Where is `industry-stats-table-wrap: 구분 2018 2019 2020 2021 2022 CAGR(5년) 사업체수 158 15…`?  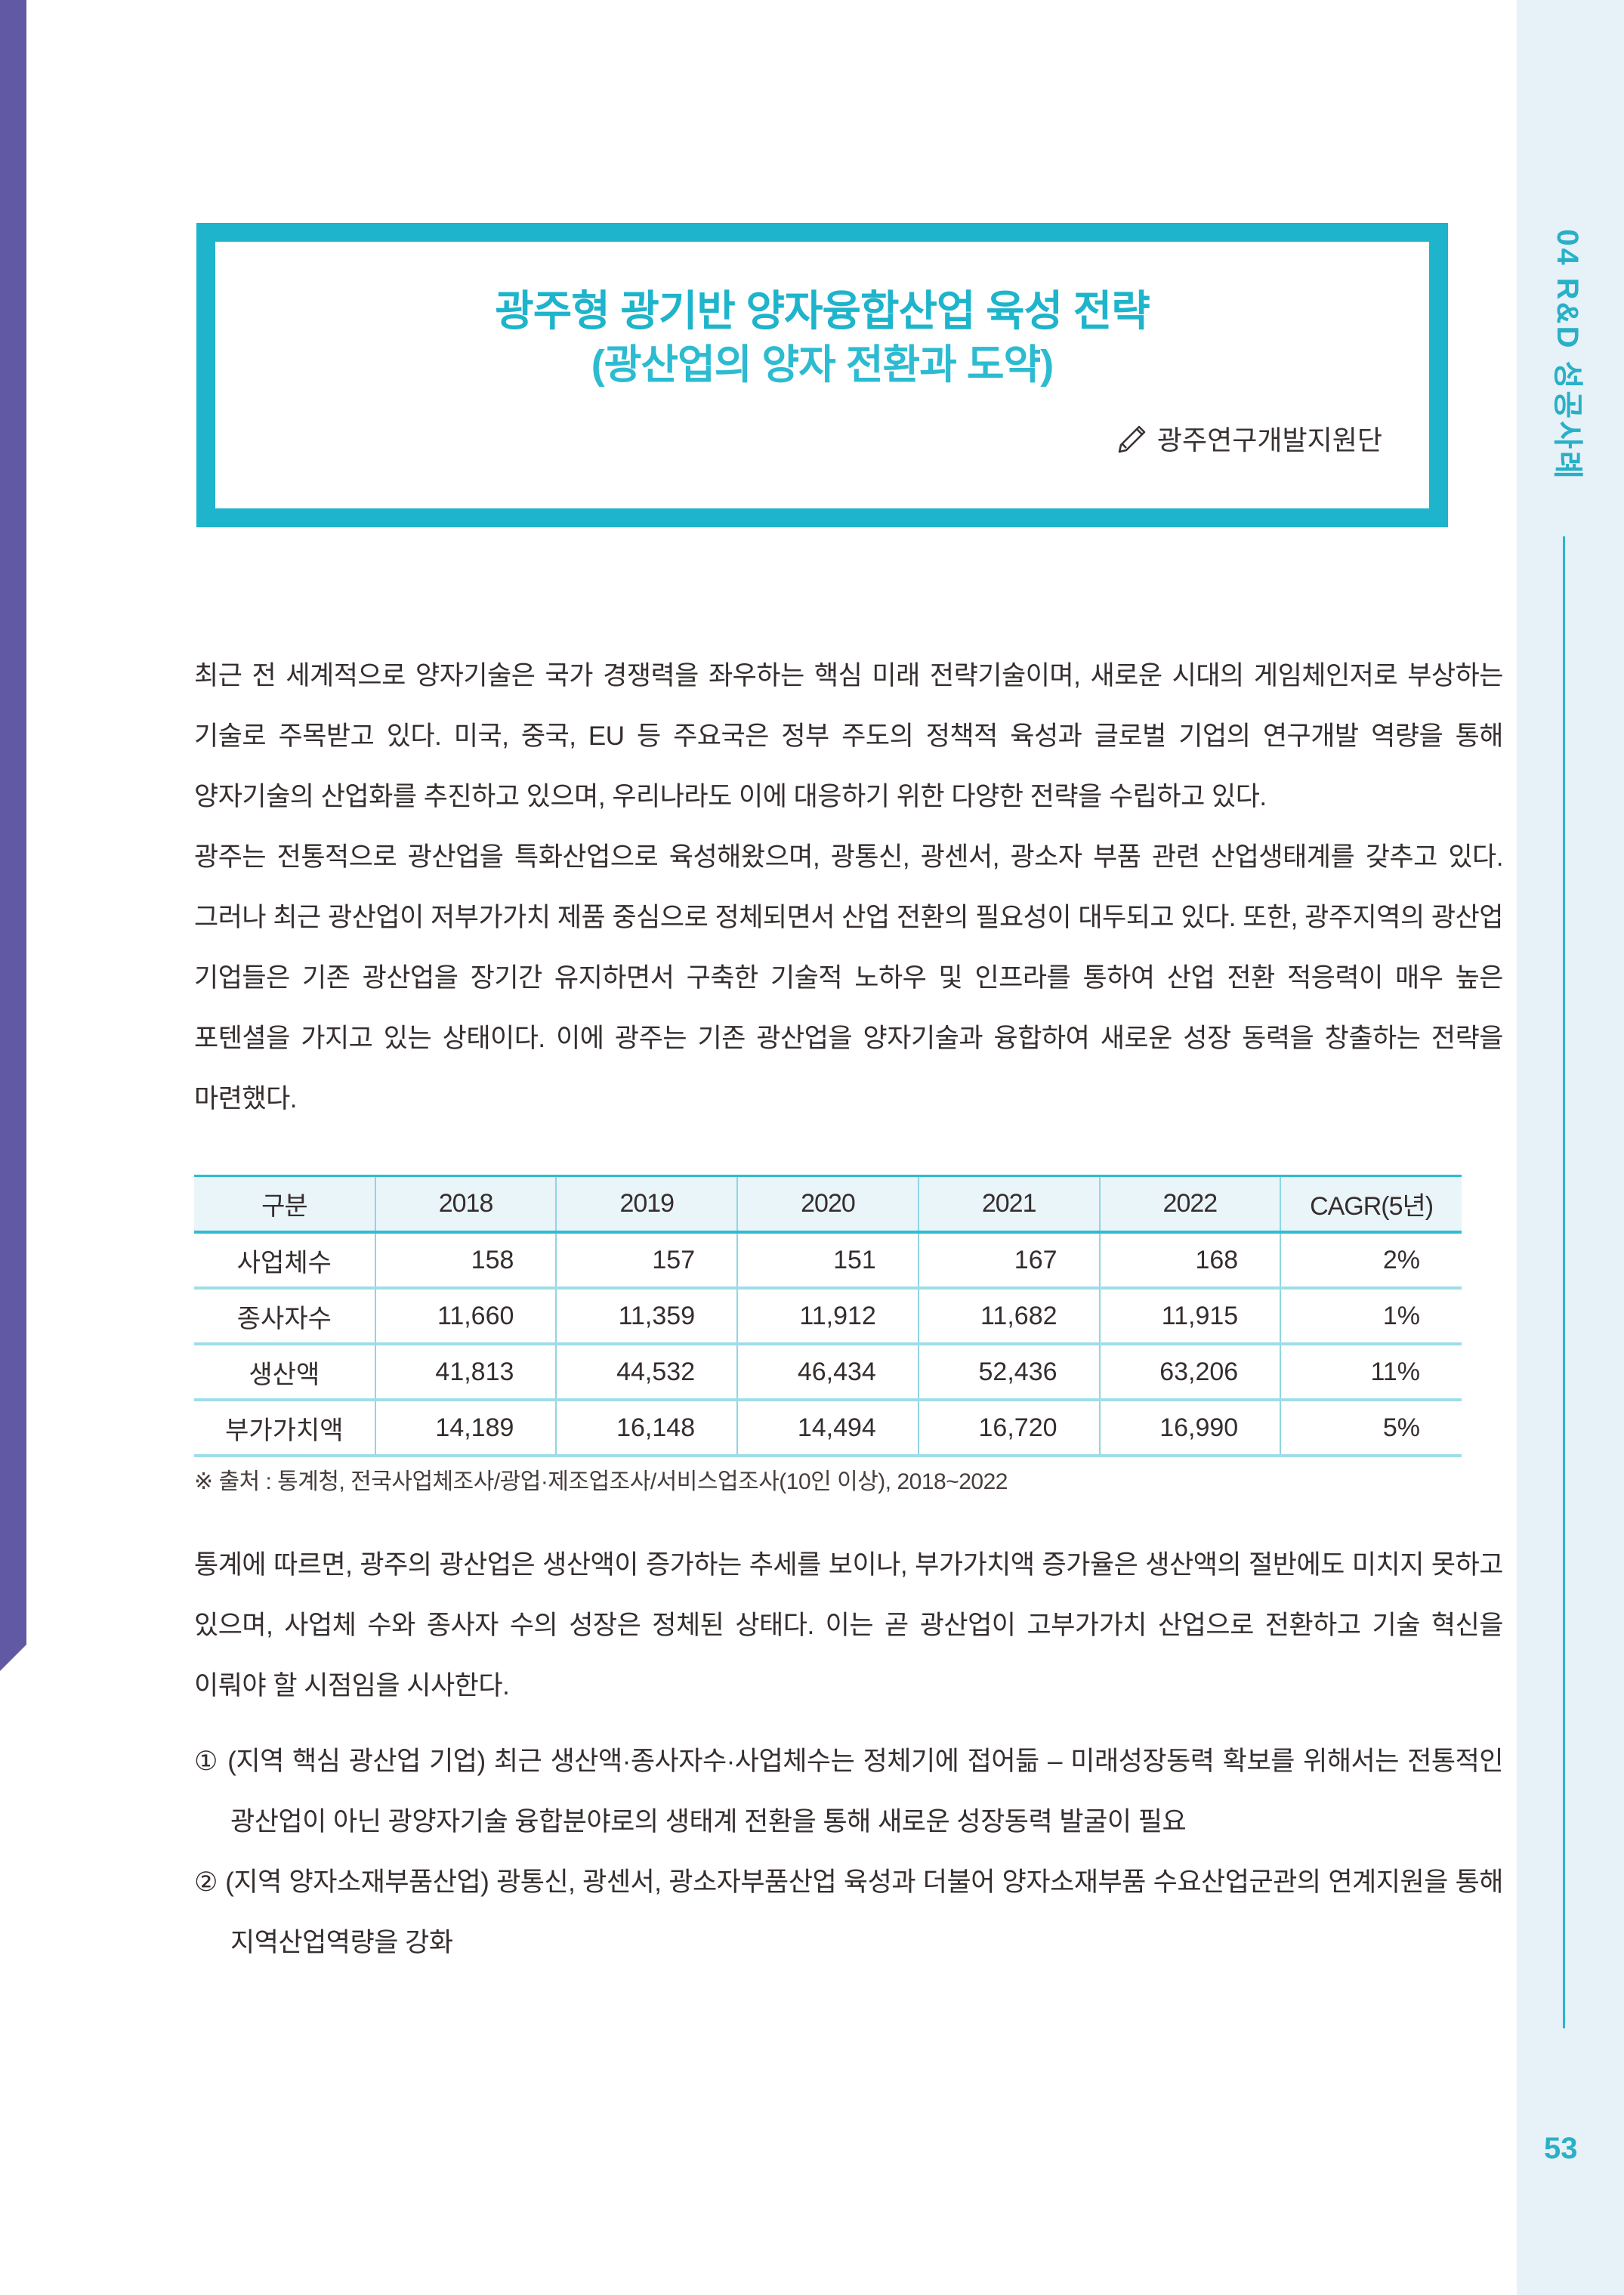 industry-stats-table-wrap: 구분 2018 2019 2020 2021 2022 CAGR(5년) 사업체수 158 15… is located at coordinates (828, 1316).